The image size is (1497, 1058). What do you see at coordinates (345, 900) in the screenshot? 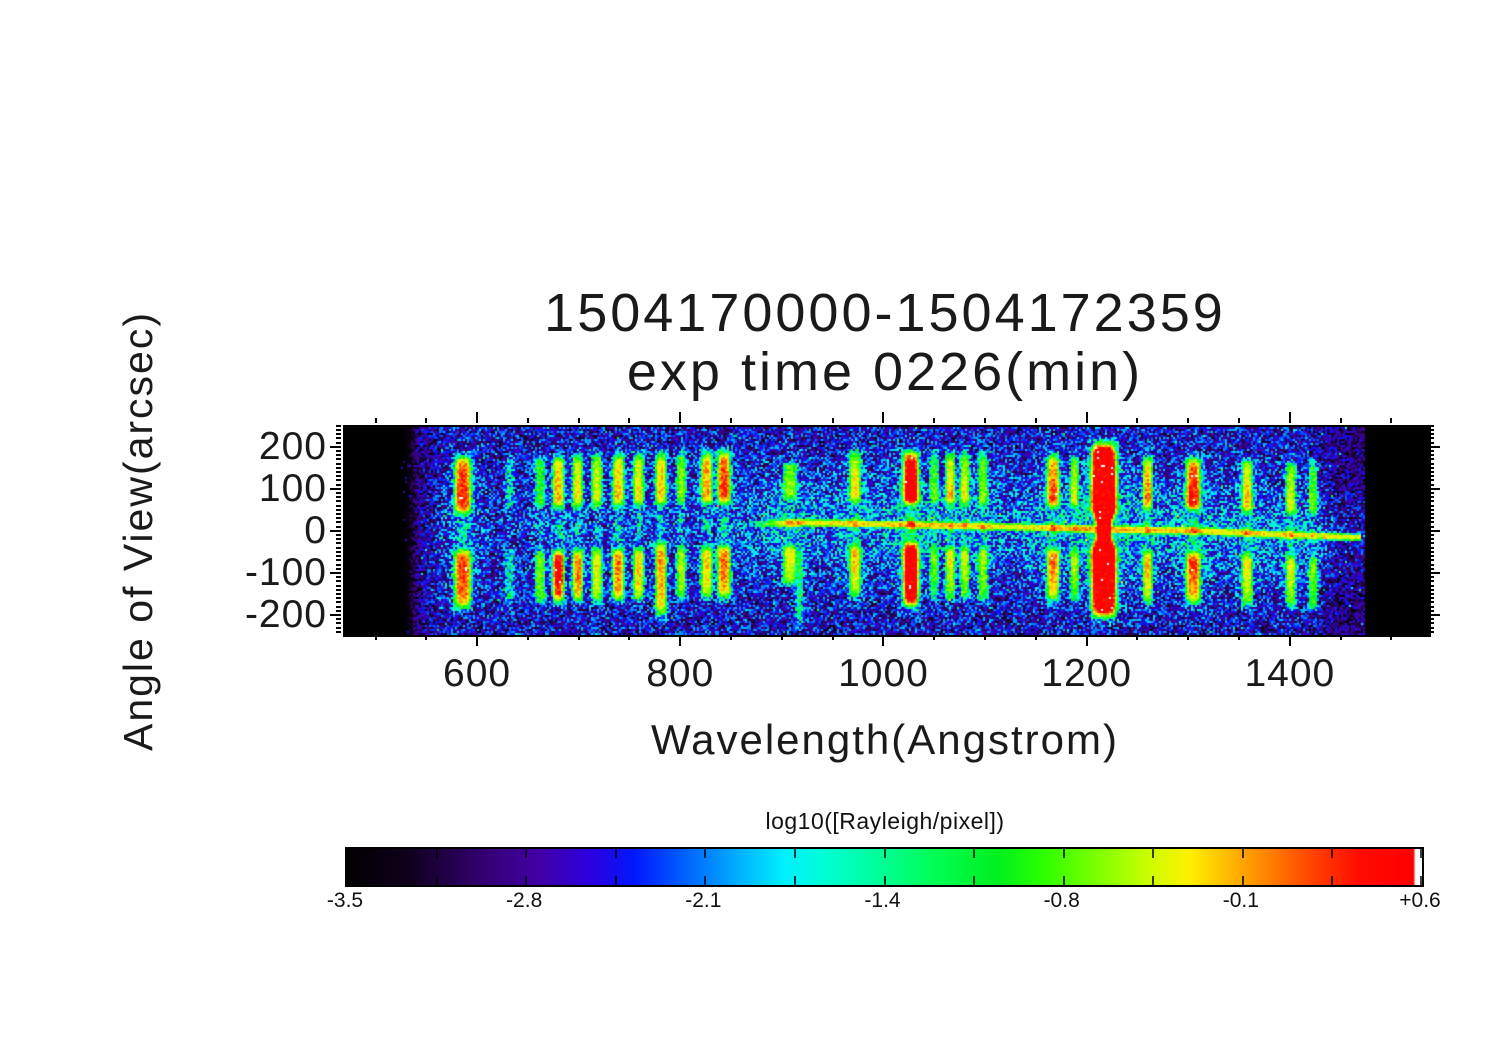
I see `colorbar-tick-label: -3.5` at bounding box center [345, 900].